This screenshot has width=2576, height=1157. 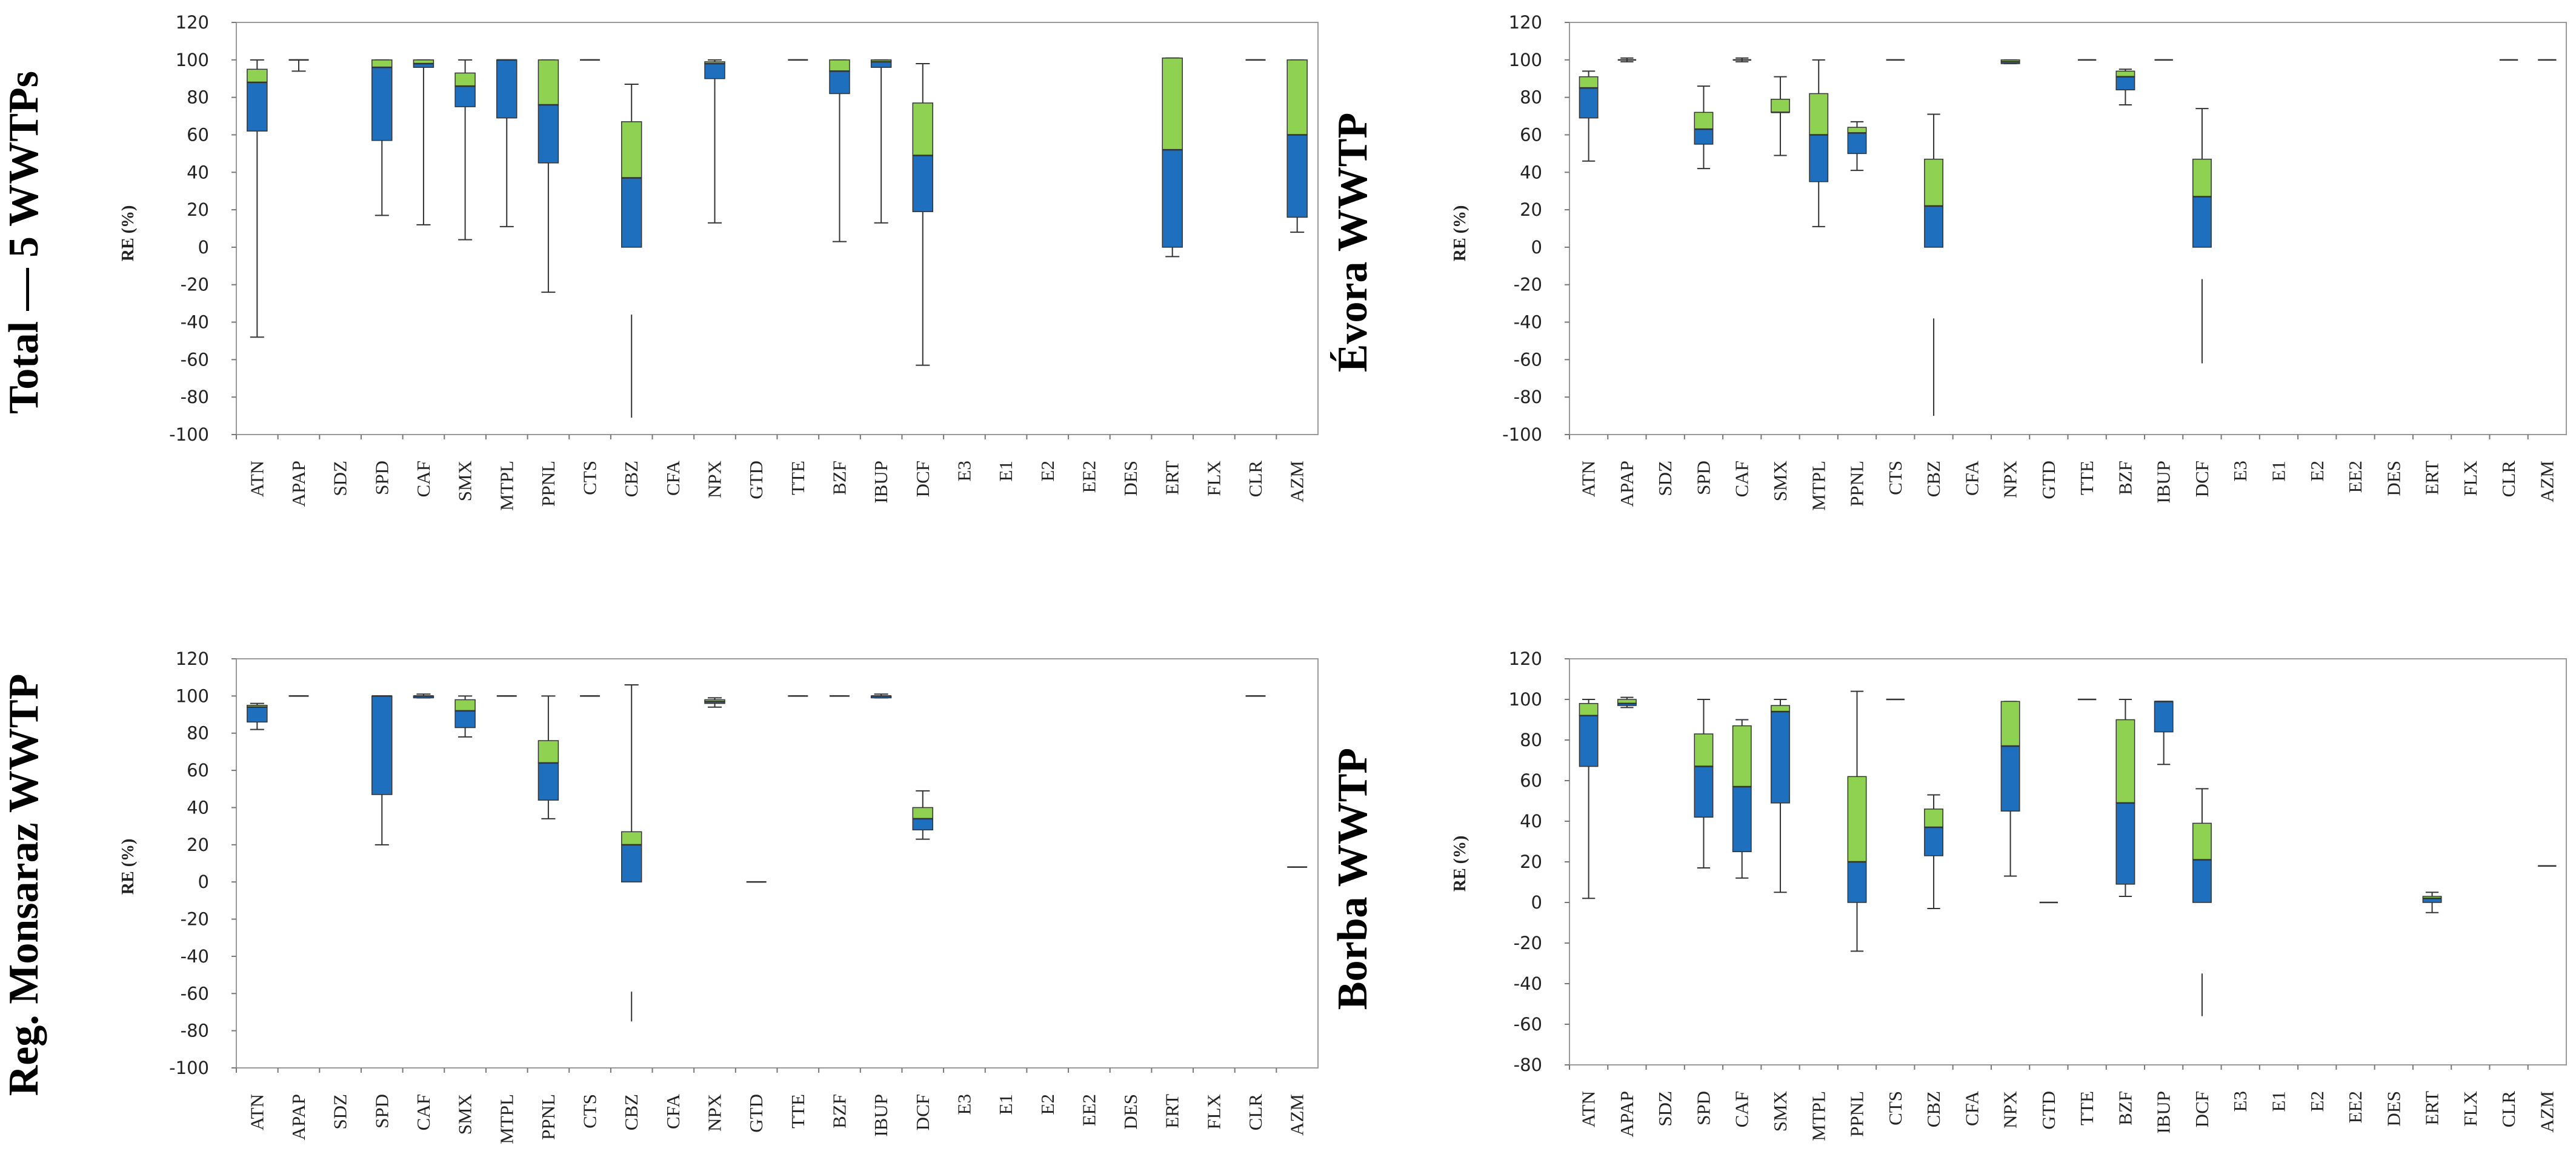 I want to click on category-label-e1: E1, so click(x=1005, y=1104).